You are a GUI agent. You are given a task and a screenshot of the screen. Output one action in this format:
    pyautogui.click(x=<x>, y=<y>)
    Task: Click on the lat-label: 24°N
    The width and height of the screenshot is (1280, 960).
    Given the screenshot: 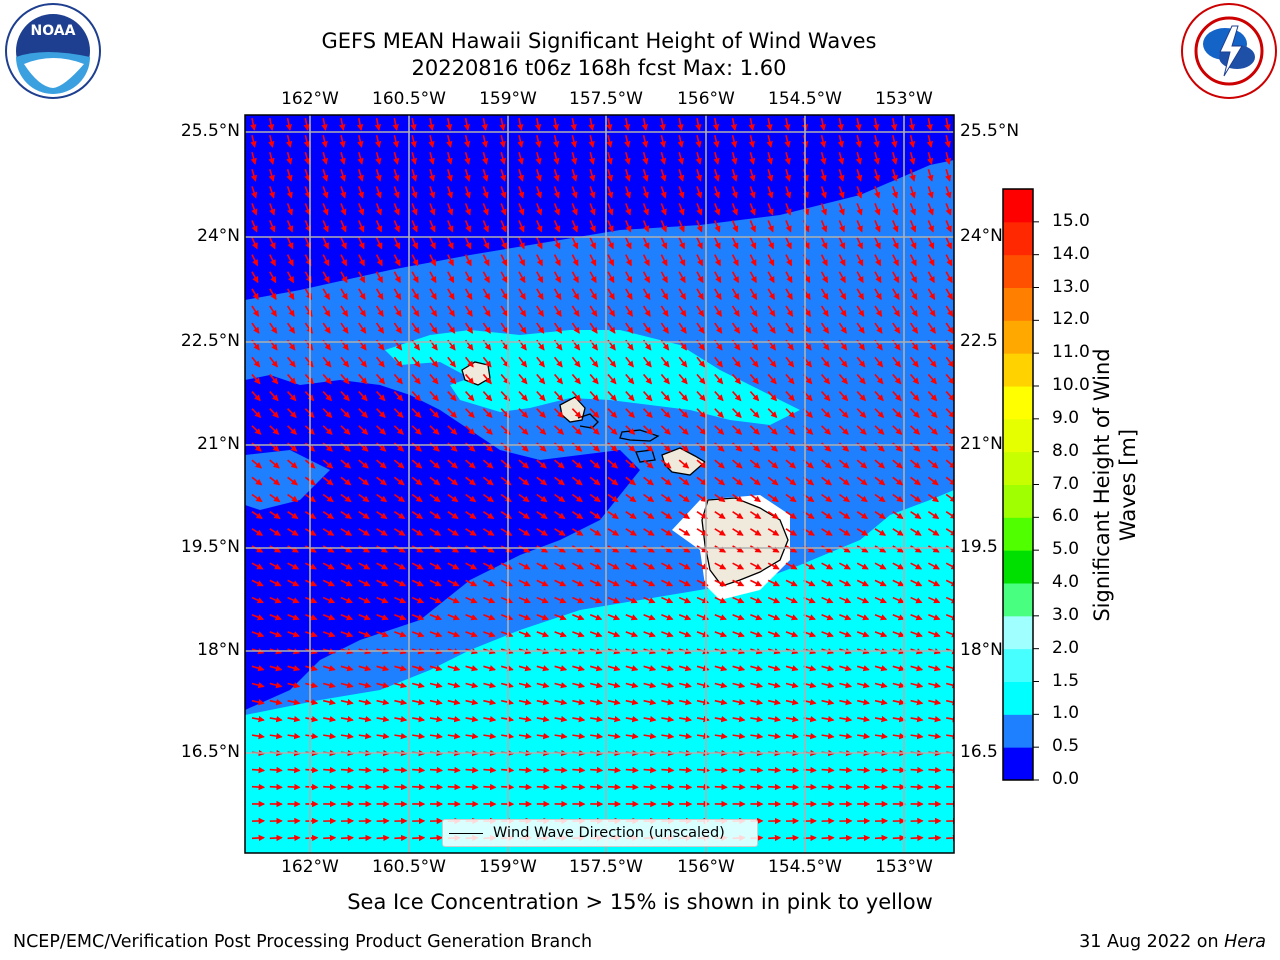 What is the action you would take?
    pyautogui.click(x=218, y=236)
    